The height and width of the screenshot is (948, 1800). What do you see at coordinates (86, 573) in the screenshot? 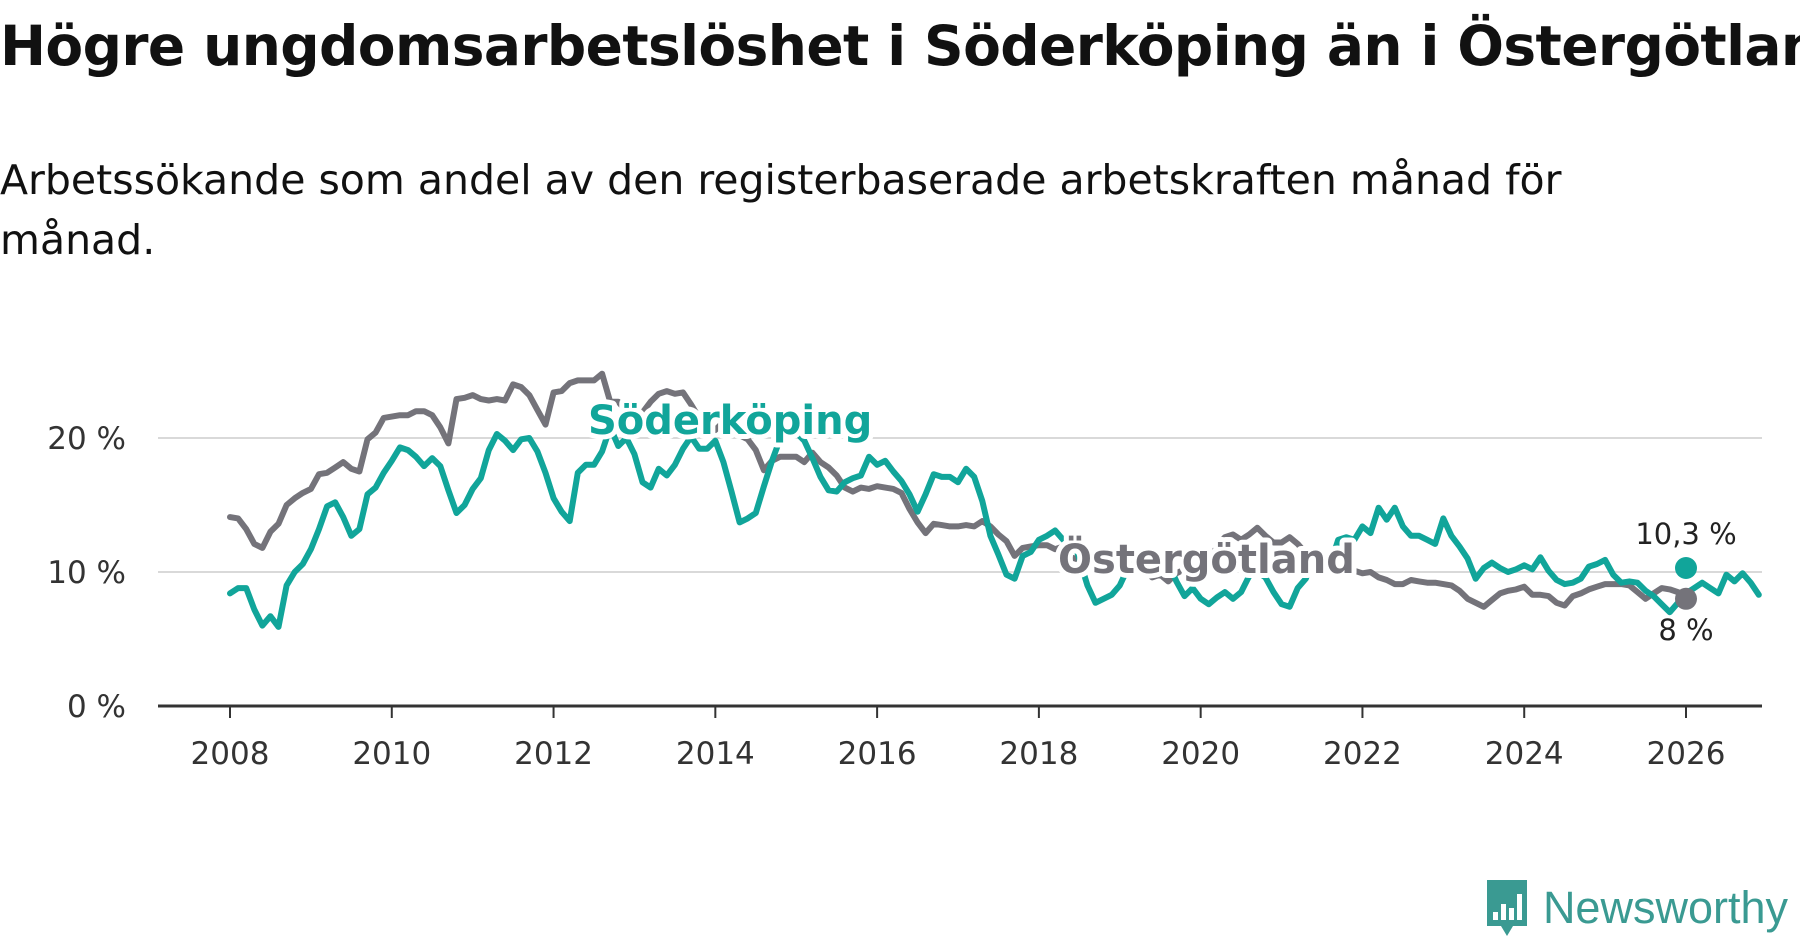
I see `y-tick-label: 10 %` at bounding box center [86, 573].